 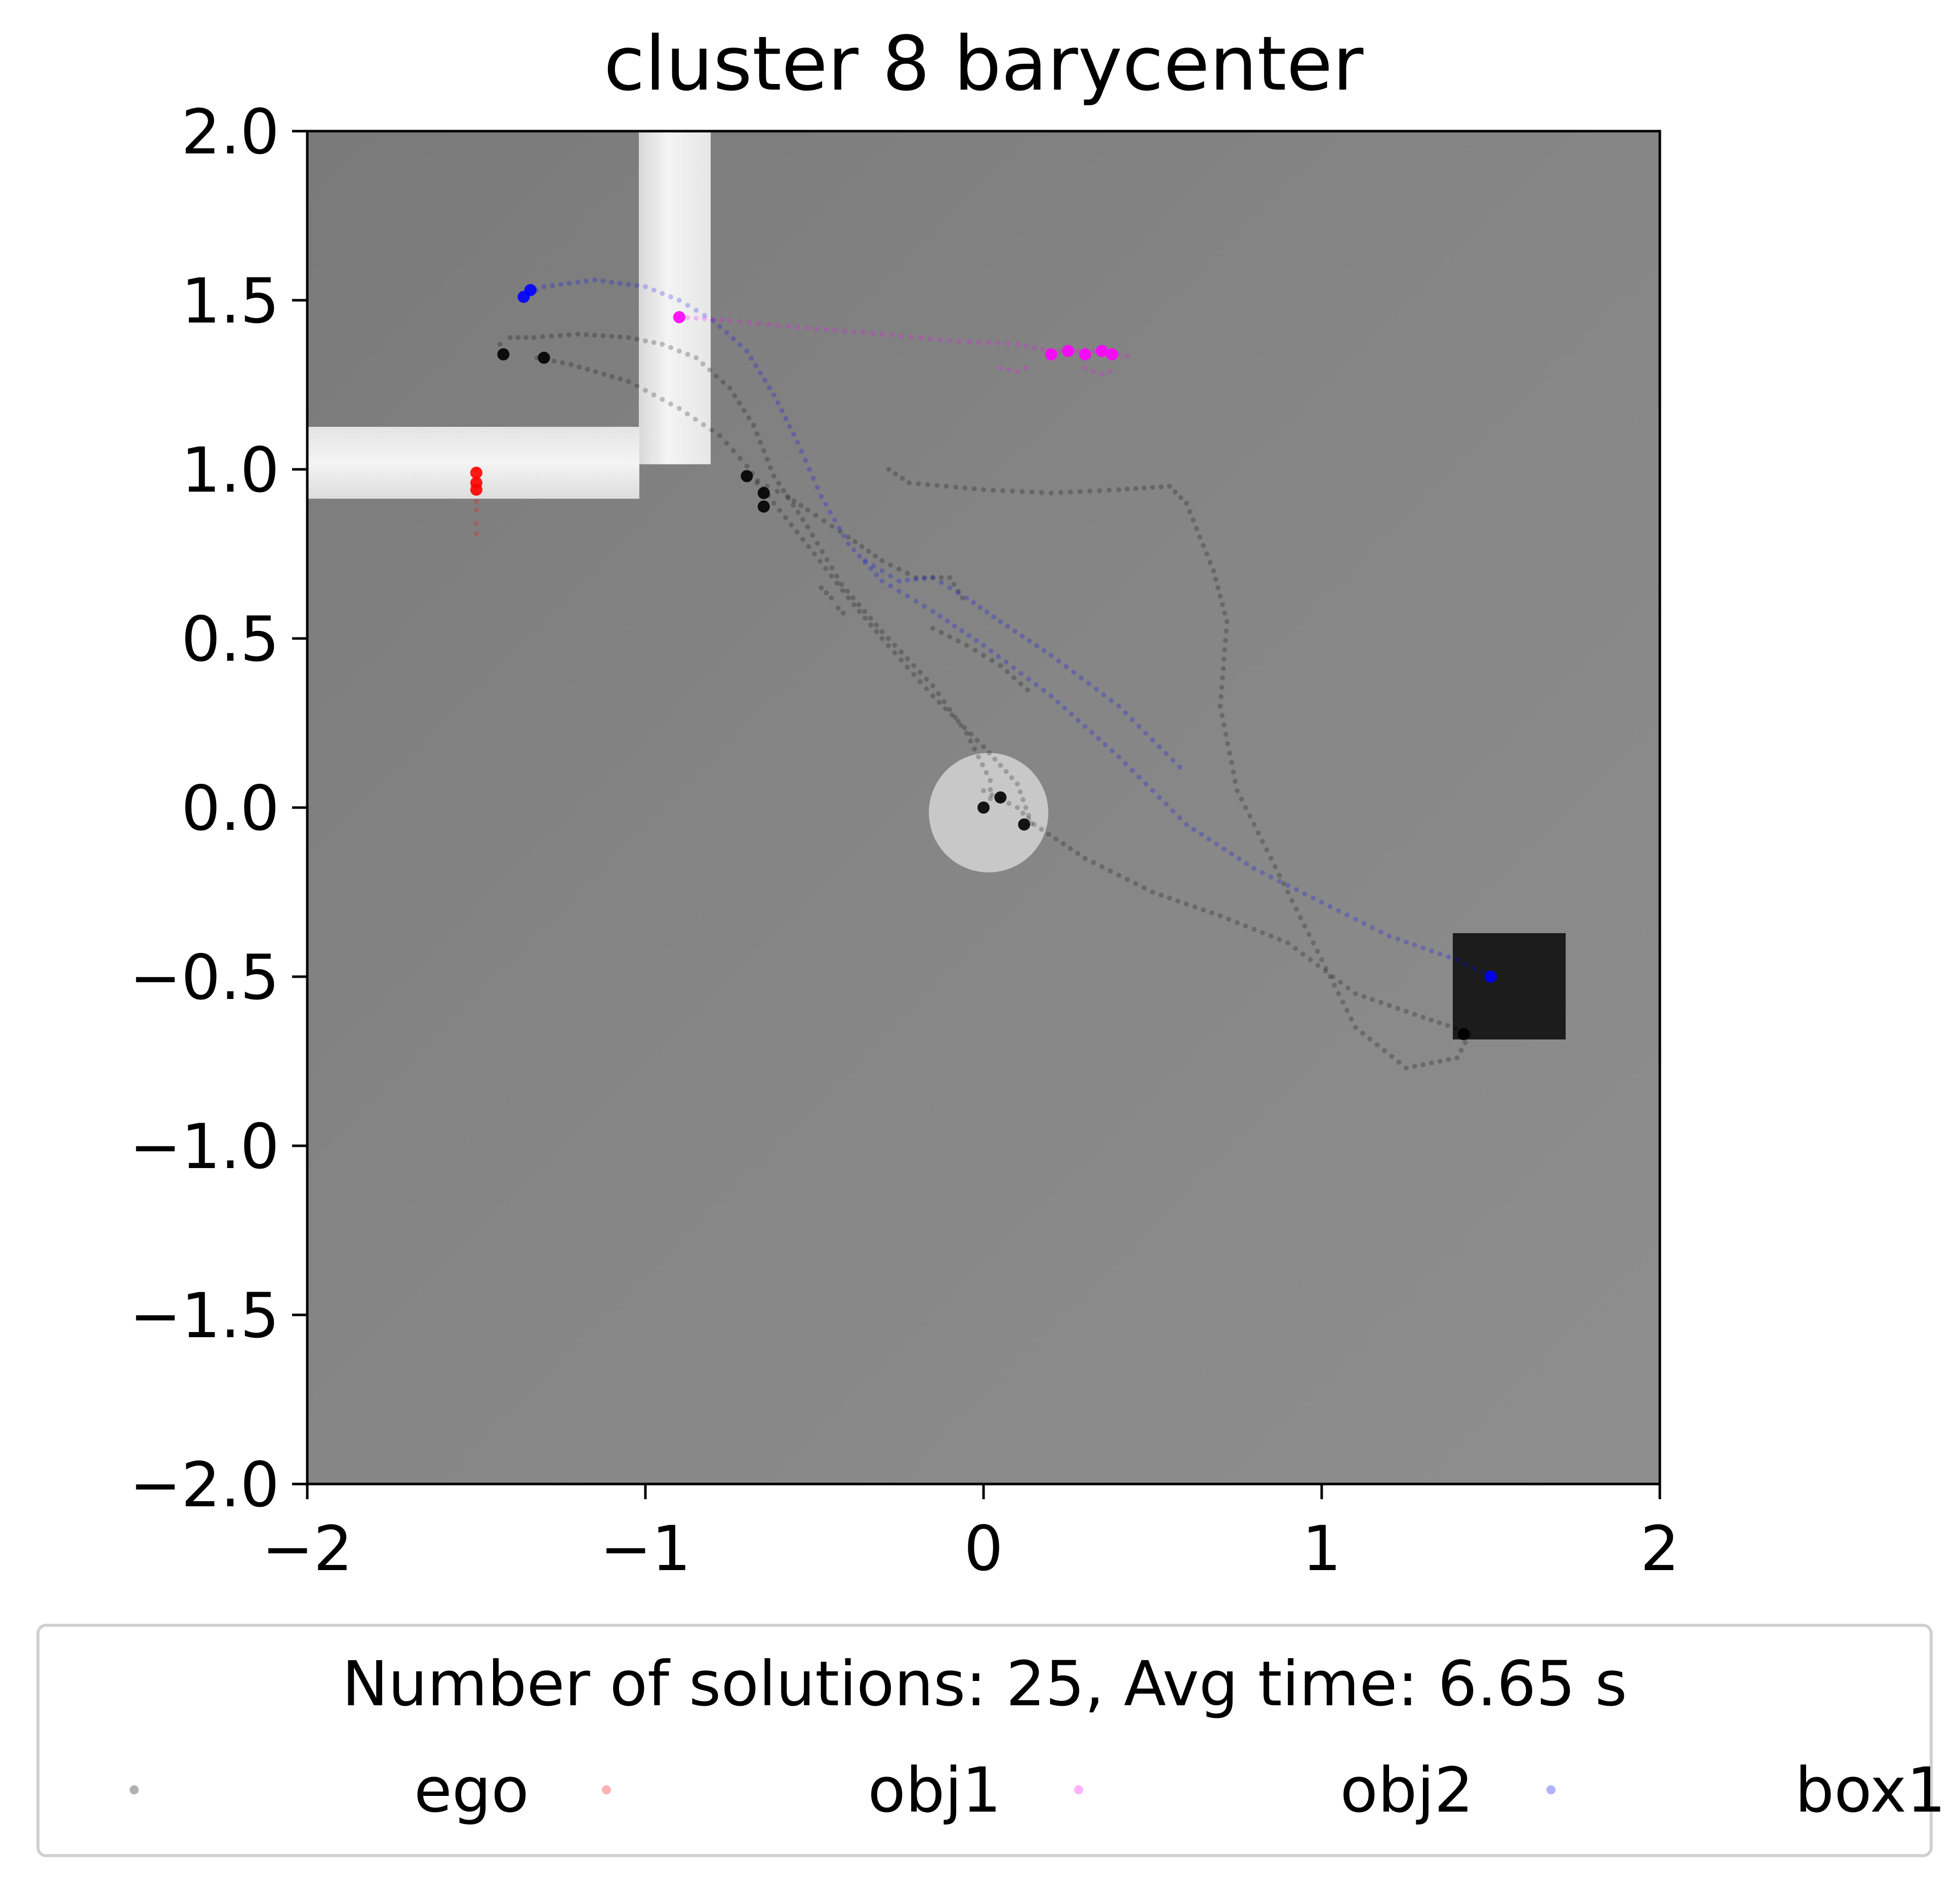 I want to click on y-axis: 2.0 1.5 1.0 0.5 0.0 −0.5 −1.0 −1.5 −2.0, so click(x=219, y=808).